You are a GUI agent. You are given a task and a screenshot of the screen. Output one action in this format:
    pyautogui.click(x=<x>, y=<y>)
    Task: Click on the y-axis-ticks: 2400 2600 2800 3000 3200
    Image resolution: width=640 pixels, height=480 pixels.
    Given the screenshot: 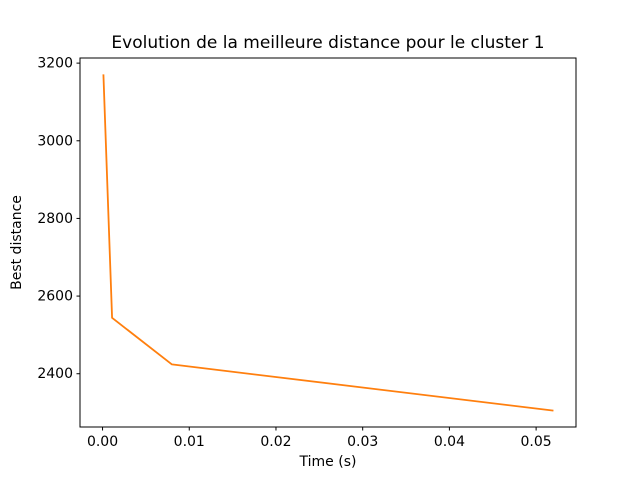 What is the action you would take?
    pyautogui.click(x=58, y=219)
    